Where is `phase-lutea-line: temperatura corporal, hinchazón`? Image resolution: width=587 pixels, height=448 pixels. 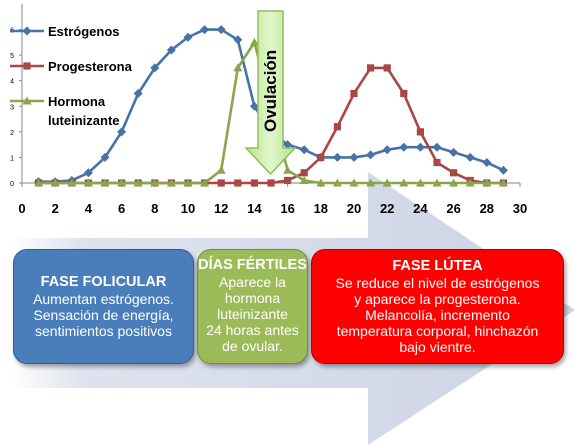
phase-lutea-line: temperatura corporal, hinchazón is located at coordinates (437, 331).